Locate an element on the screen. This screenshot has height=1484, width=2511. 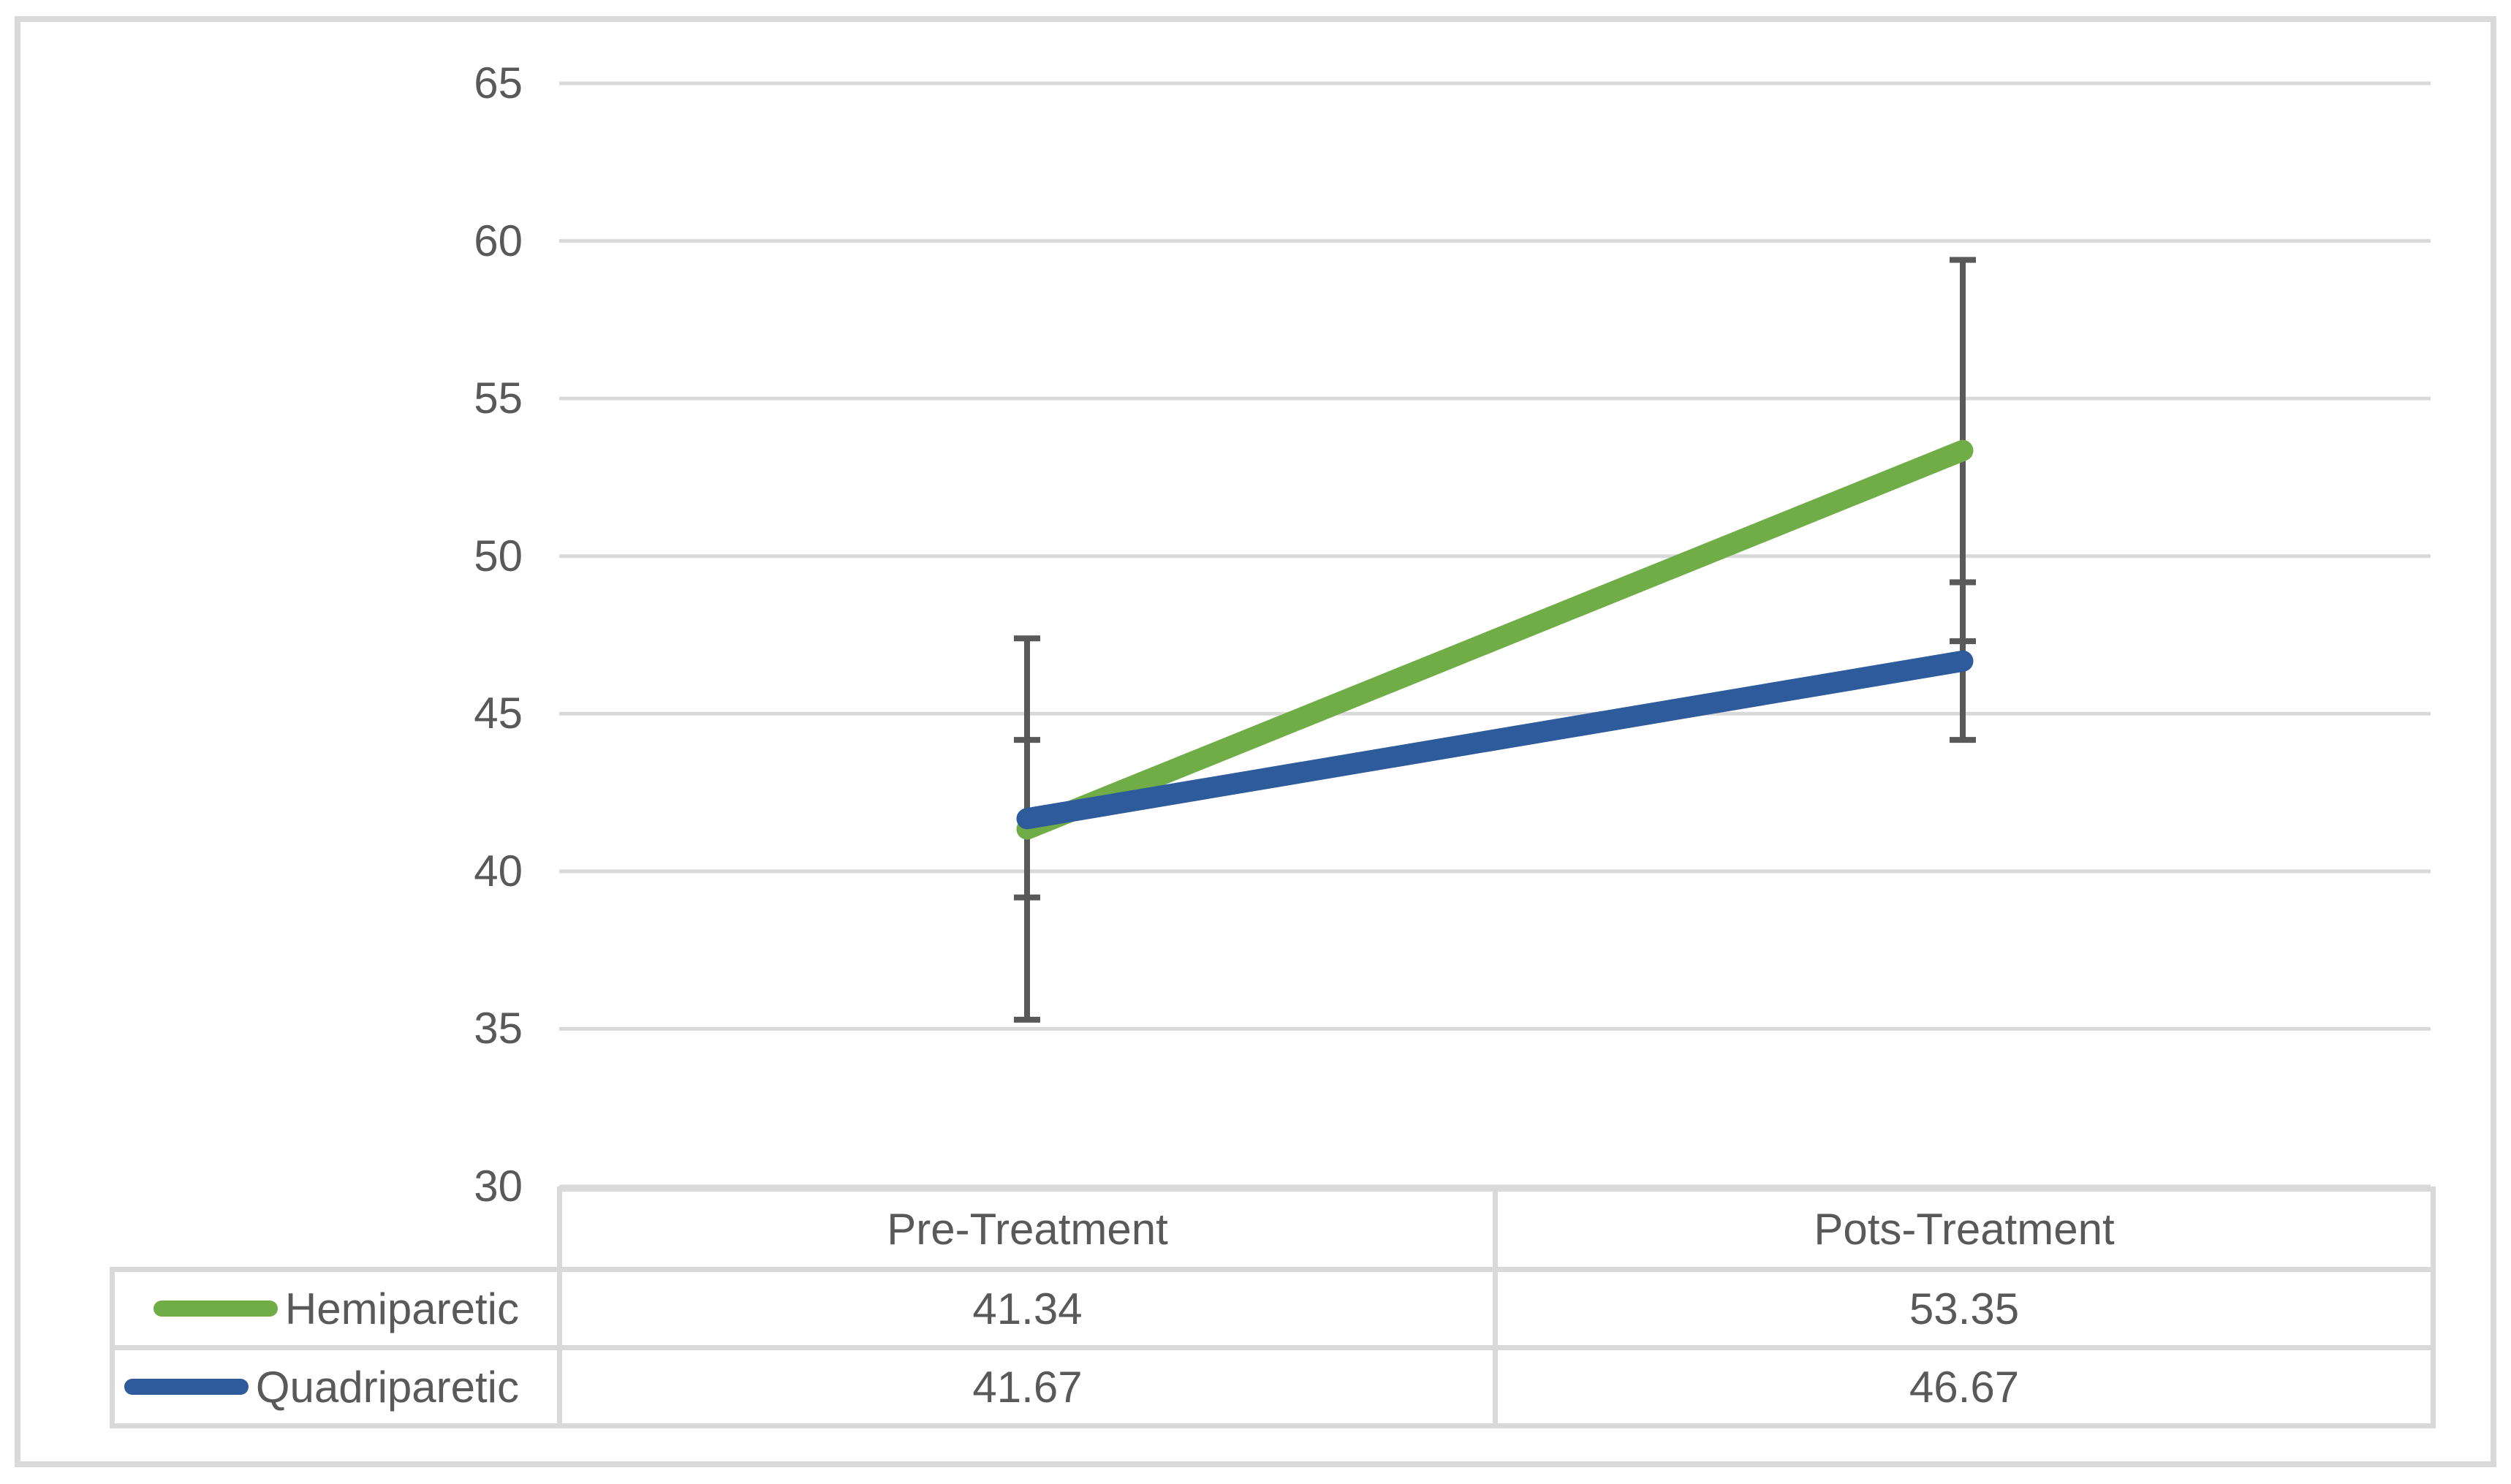
legend-item-hemiparetic: Hemiparetic is located at coordinates (336, 1308).